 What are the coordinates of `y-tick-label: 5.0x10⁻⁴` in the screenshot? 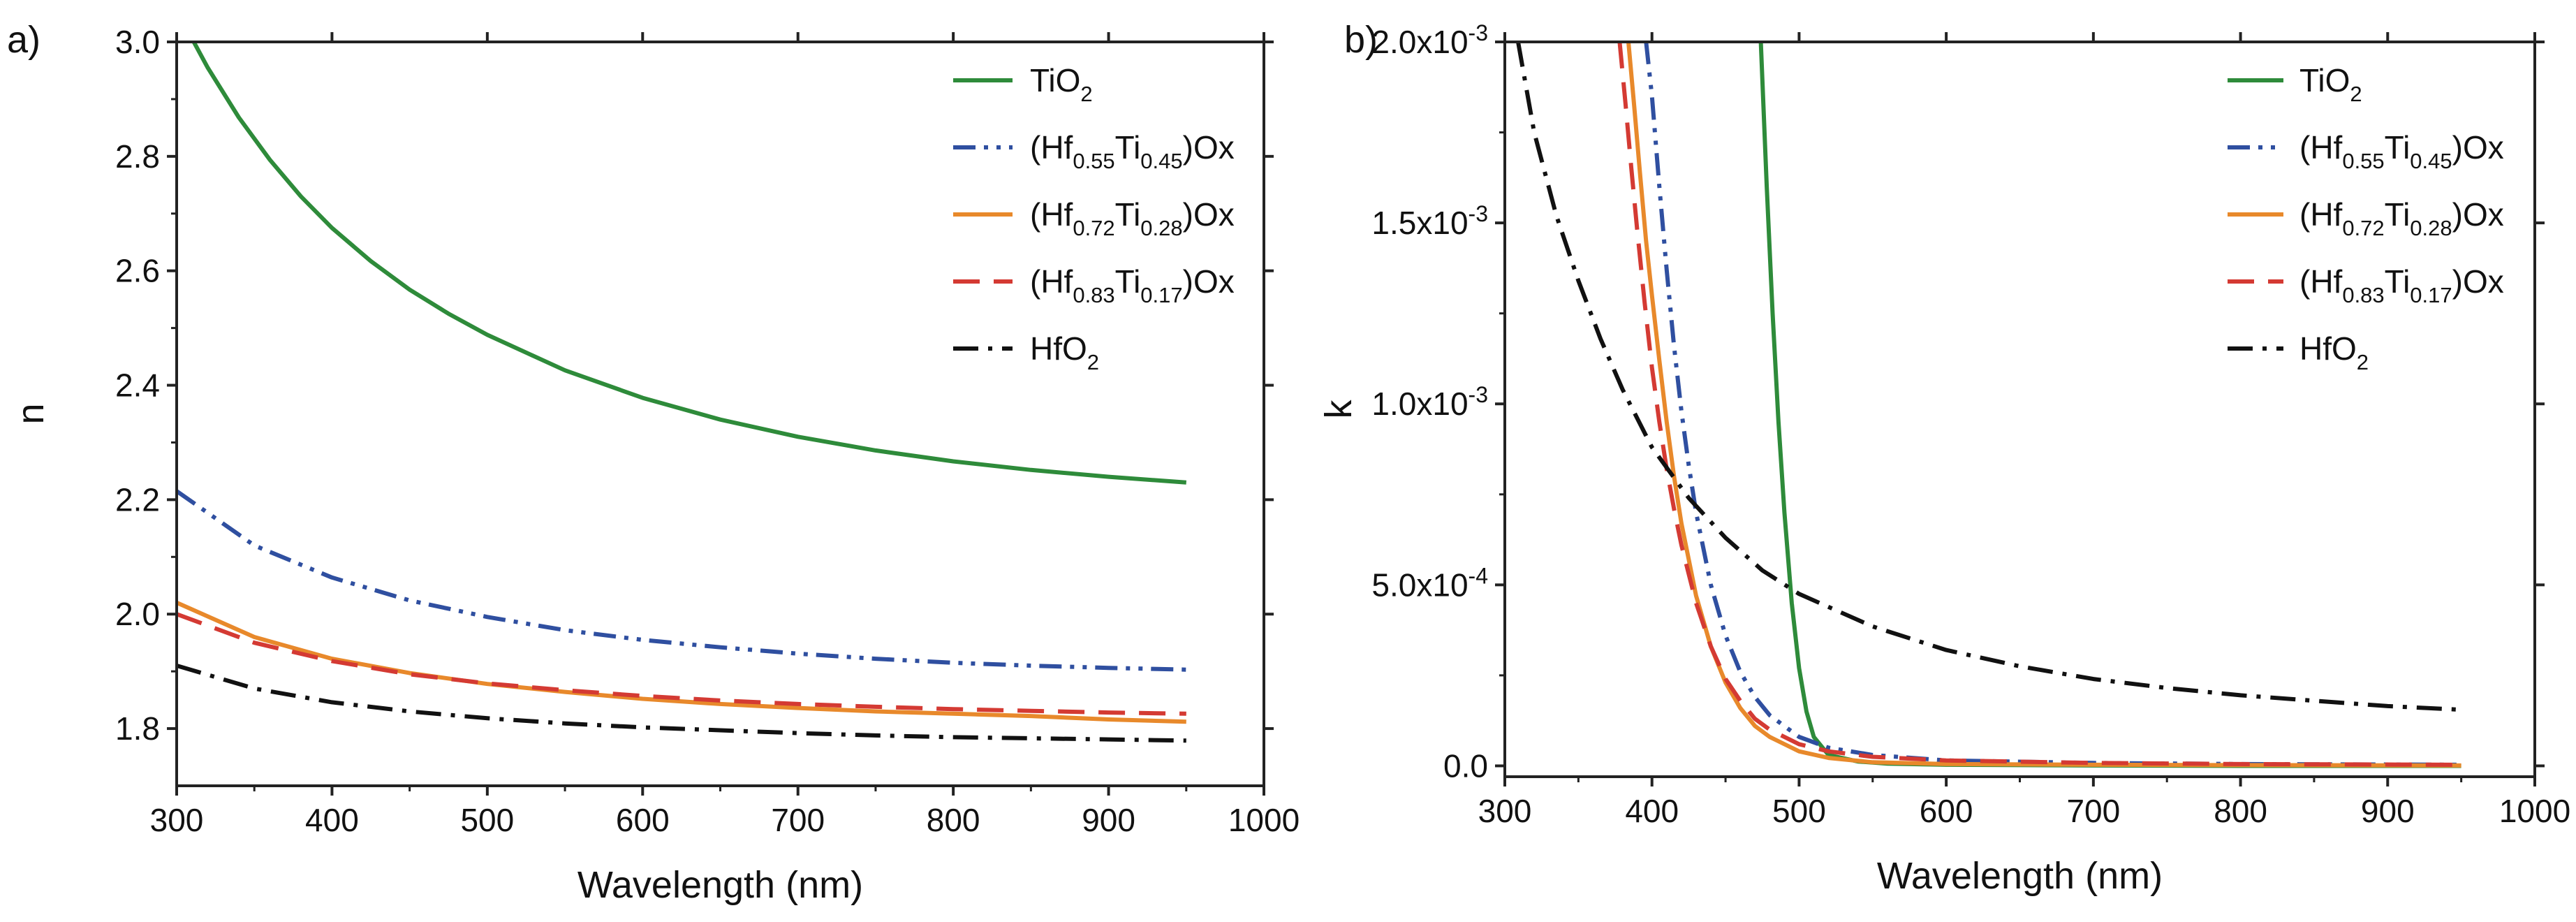 It's located at (1429, 583).